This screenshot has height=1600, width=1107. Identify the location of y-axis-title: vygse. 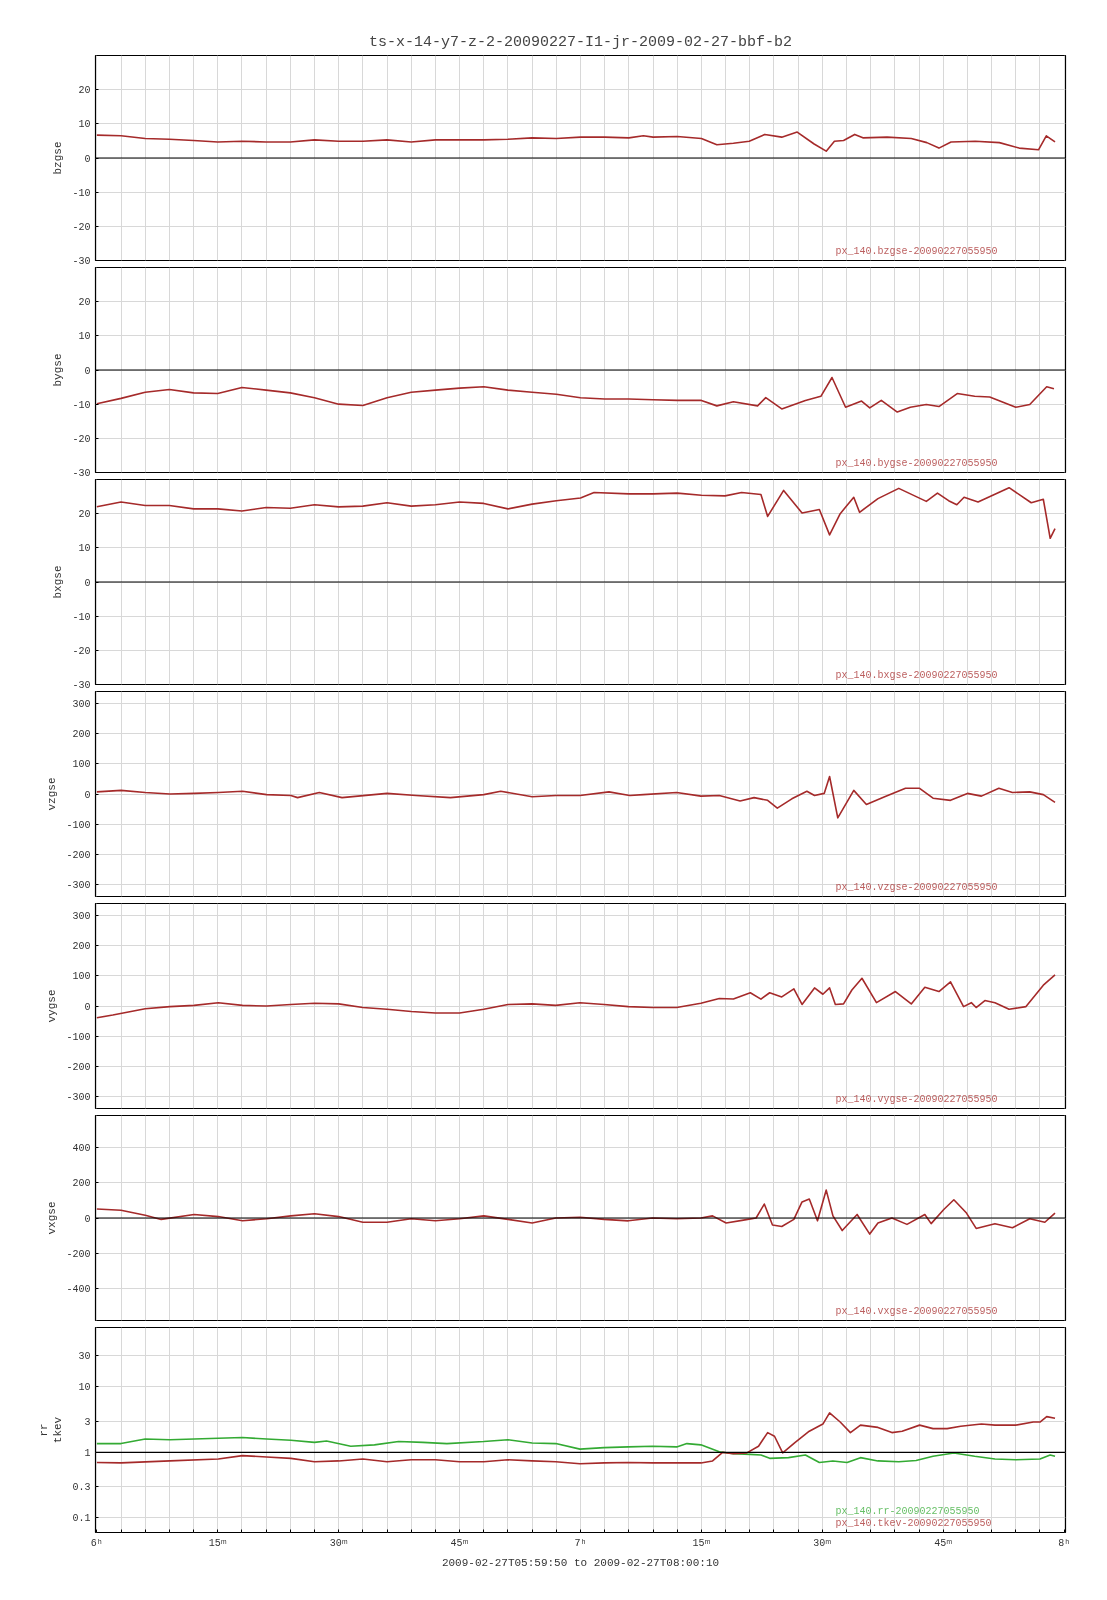
(52, 1006).